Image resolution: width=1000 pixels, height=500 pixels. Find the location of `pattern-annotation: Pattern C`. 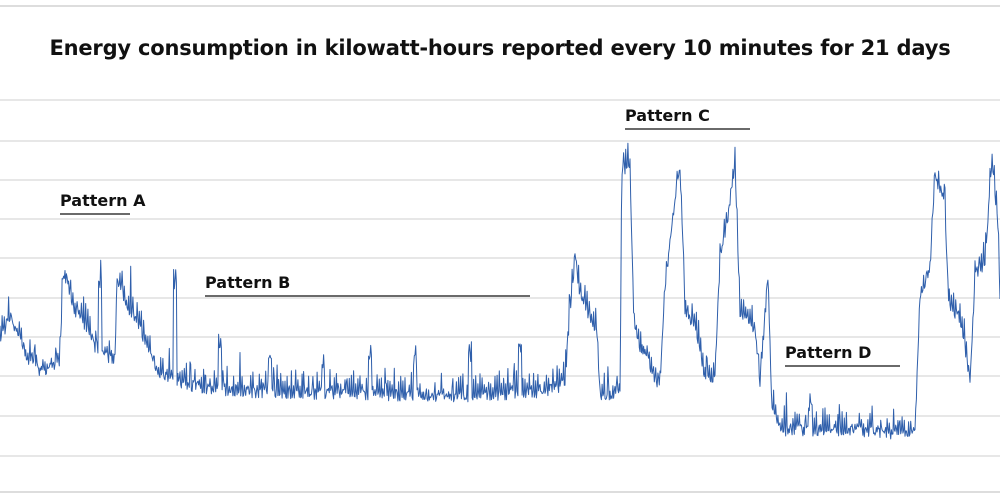

pattern-annotation: Pattern C is located at coordinates (687, 118).